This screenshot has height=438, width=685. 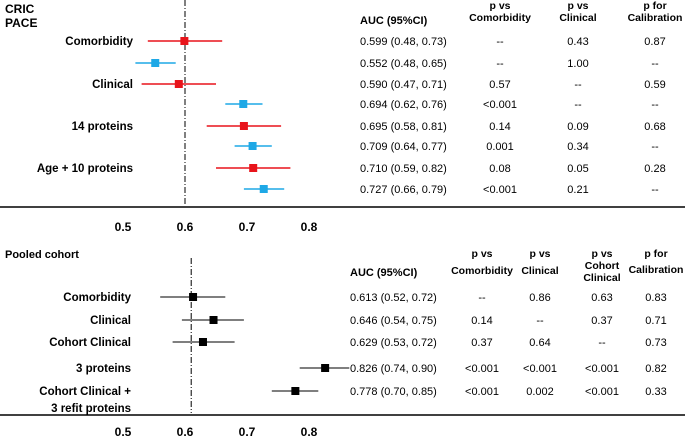 What do you see at coordinates (20, 9) in the screenshot?
I see `legend-cric: CRIC` at bounding box center [20, 9].